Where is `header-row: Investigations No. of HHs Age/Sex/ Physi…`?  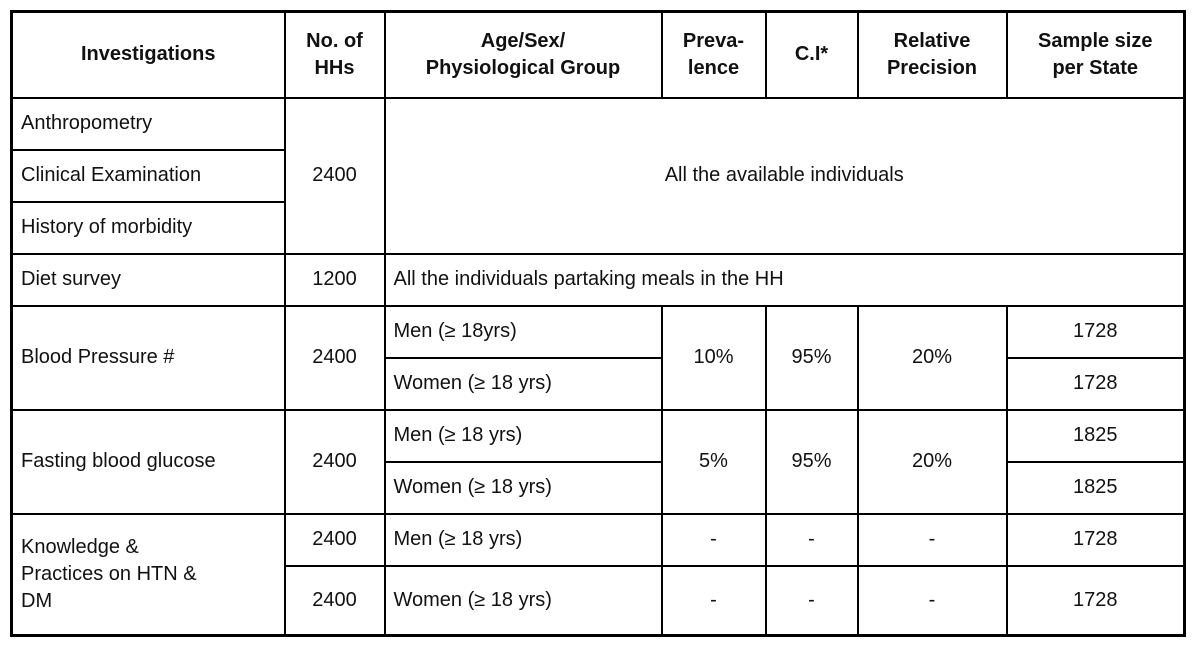 header-row: Investigations No. of HHs Age/Sex/ Physi… is located at coordinates (598, 54).